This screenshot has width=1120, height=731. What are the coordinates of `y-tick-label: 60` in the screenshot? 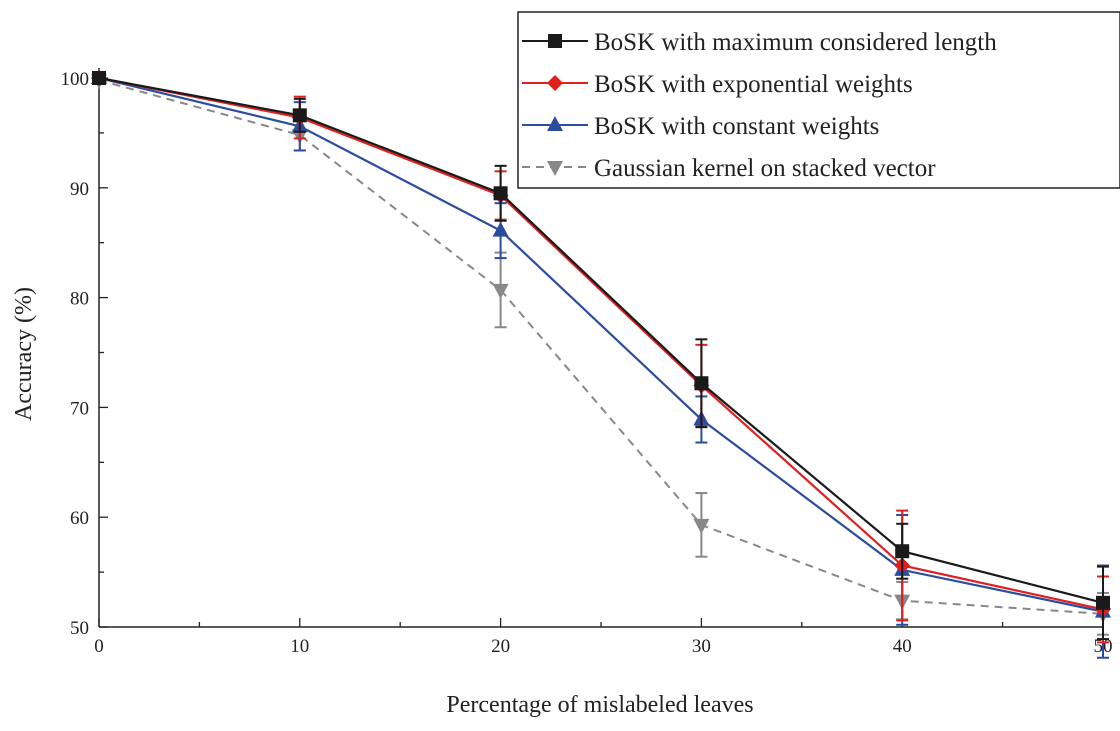 It's located at (79, 518).